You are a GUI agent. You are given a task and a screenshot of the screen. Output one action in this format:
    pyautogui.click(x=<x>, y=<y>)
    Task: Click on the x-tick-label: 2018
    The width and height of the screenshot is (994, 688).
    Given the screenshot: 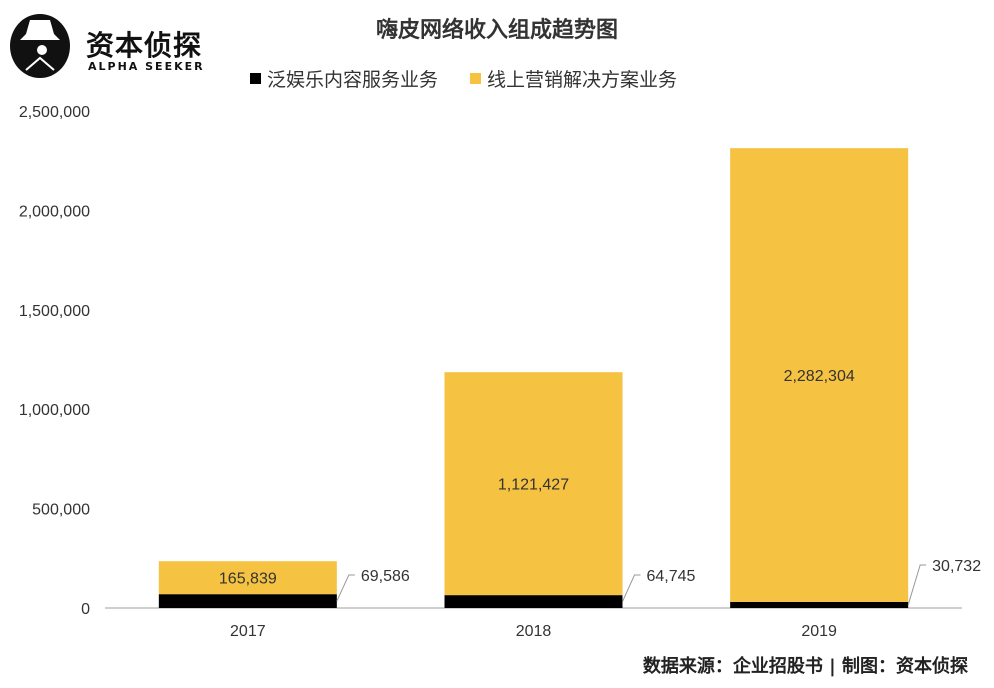 What is the action you would take?
    pyautogui.click(x=534, y=631)
    